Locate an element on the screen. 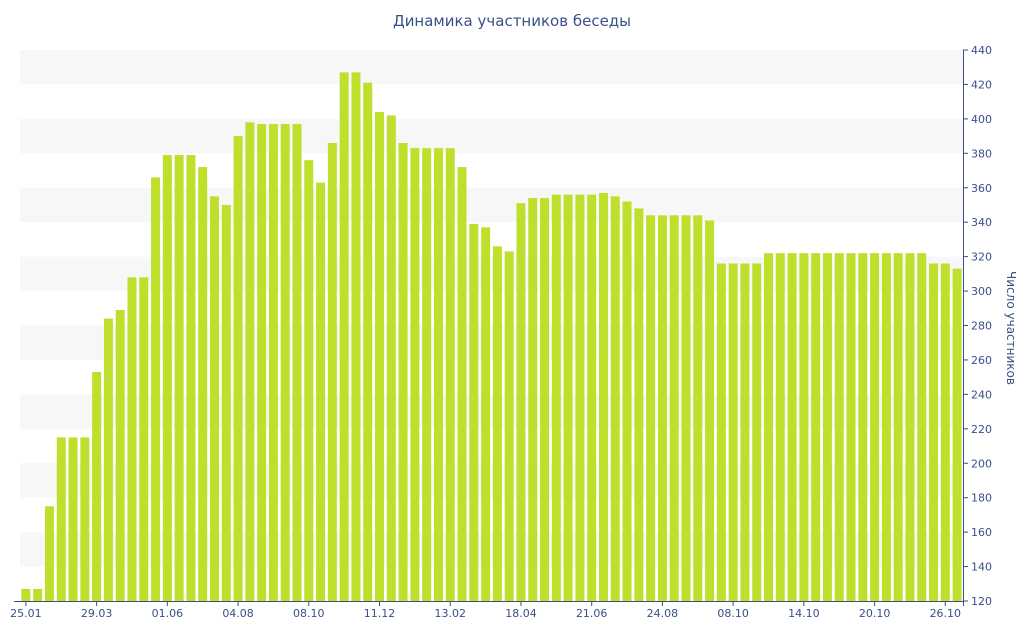 The image size is (1024, 640). y-tick-label: 160 is located at coordinates (981, 532).